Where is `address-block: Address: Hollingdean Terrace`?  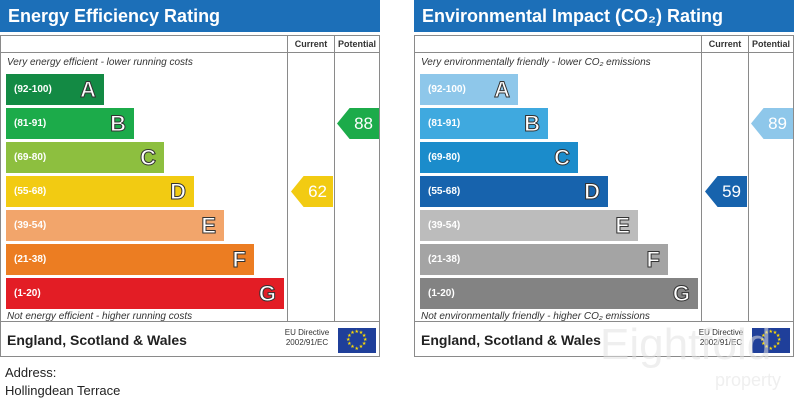
address-block: Address: Hollingdean Terrace is located at coordinates (62, 382).